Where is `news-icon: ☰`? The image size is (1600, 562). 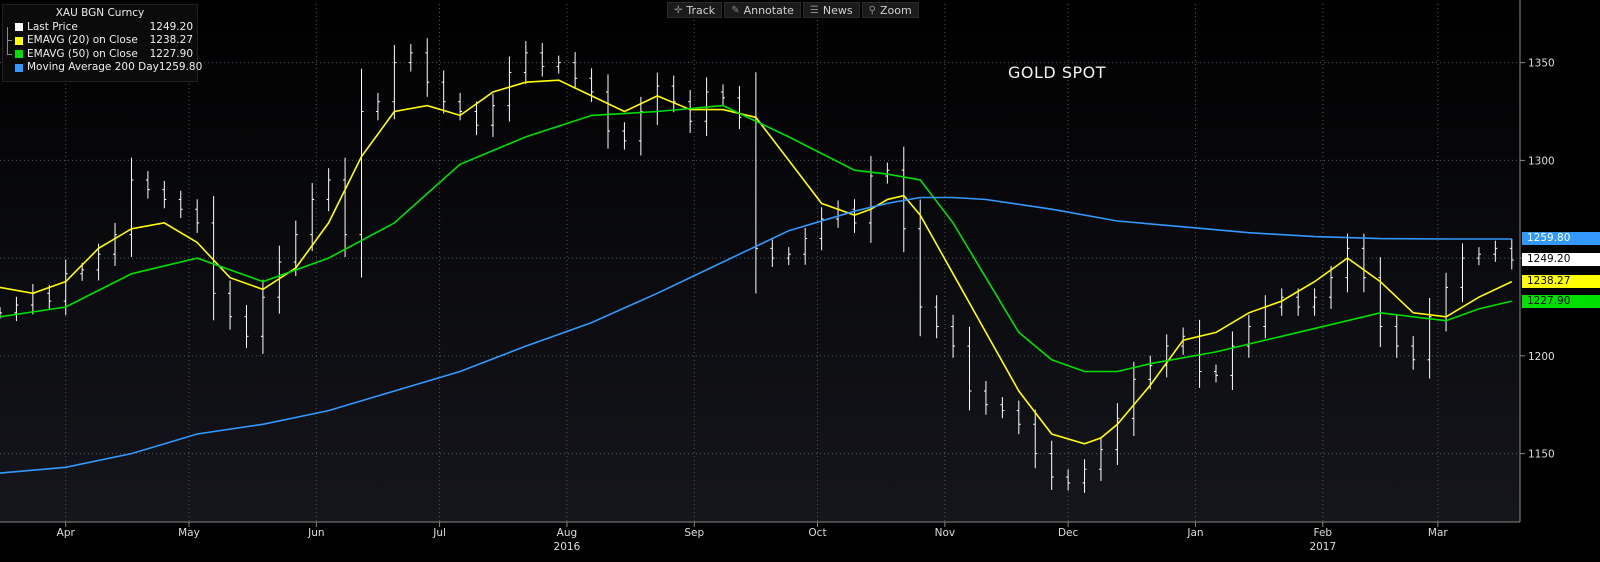 news-icon: ☰ is located at coordinates (814, 10).